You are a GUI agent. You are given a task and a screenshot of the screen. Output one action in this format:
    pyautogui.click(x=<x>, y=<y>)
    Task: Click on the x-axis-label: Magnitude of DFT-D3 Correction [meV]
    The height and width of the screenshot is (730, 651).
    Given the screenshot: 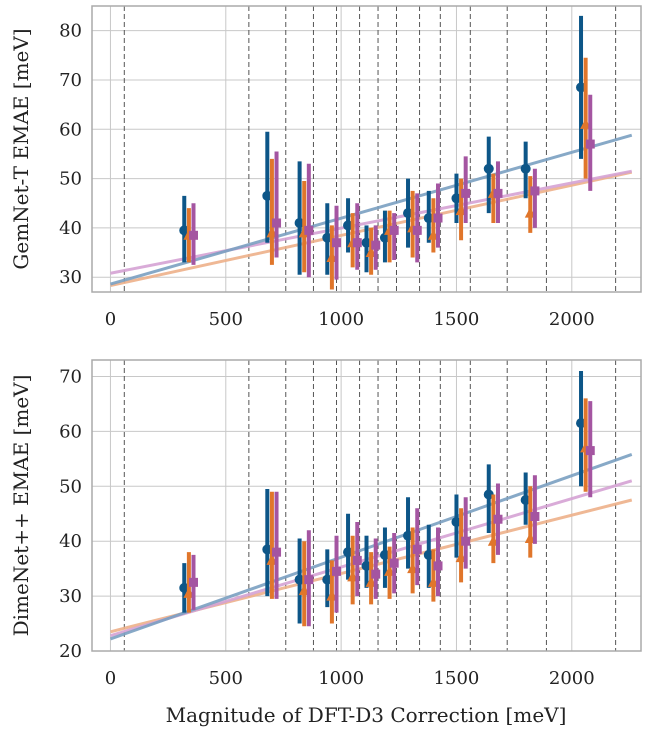 What is the action you would take?
    pyautogui.click(x=366, y=715)
    